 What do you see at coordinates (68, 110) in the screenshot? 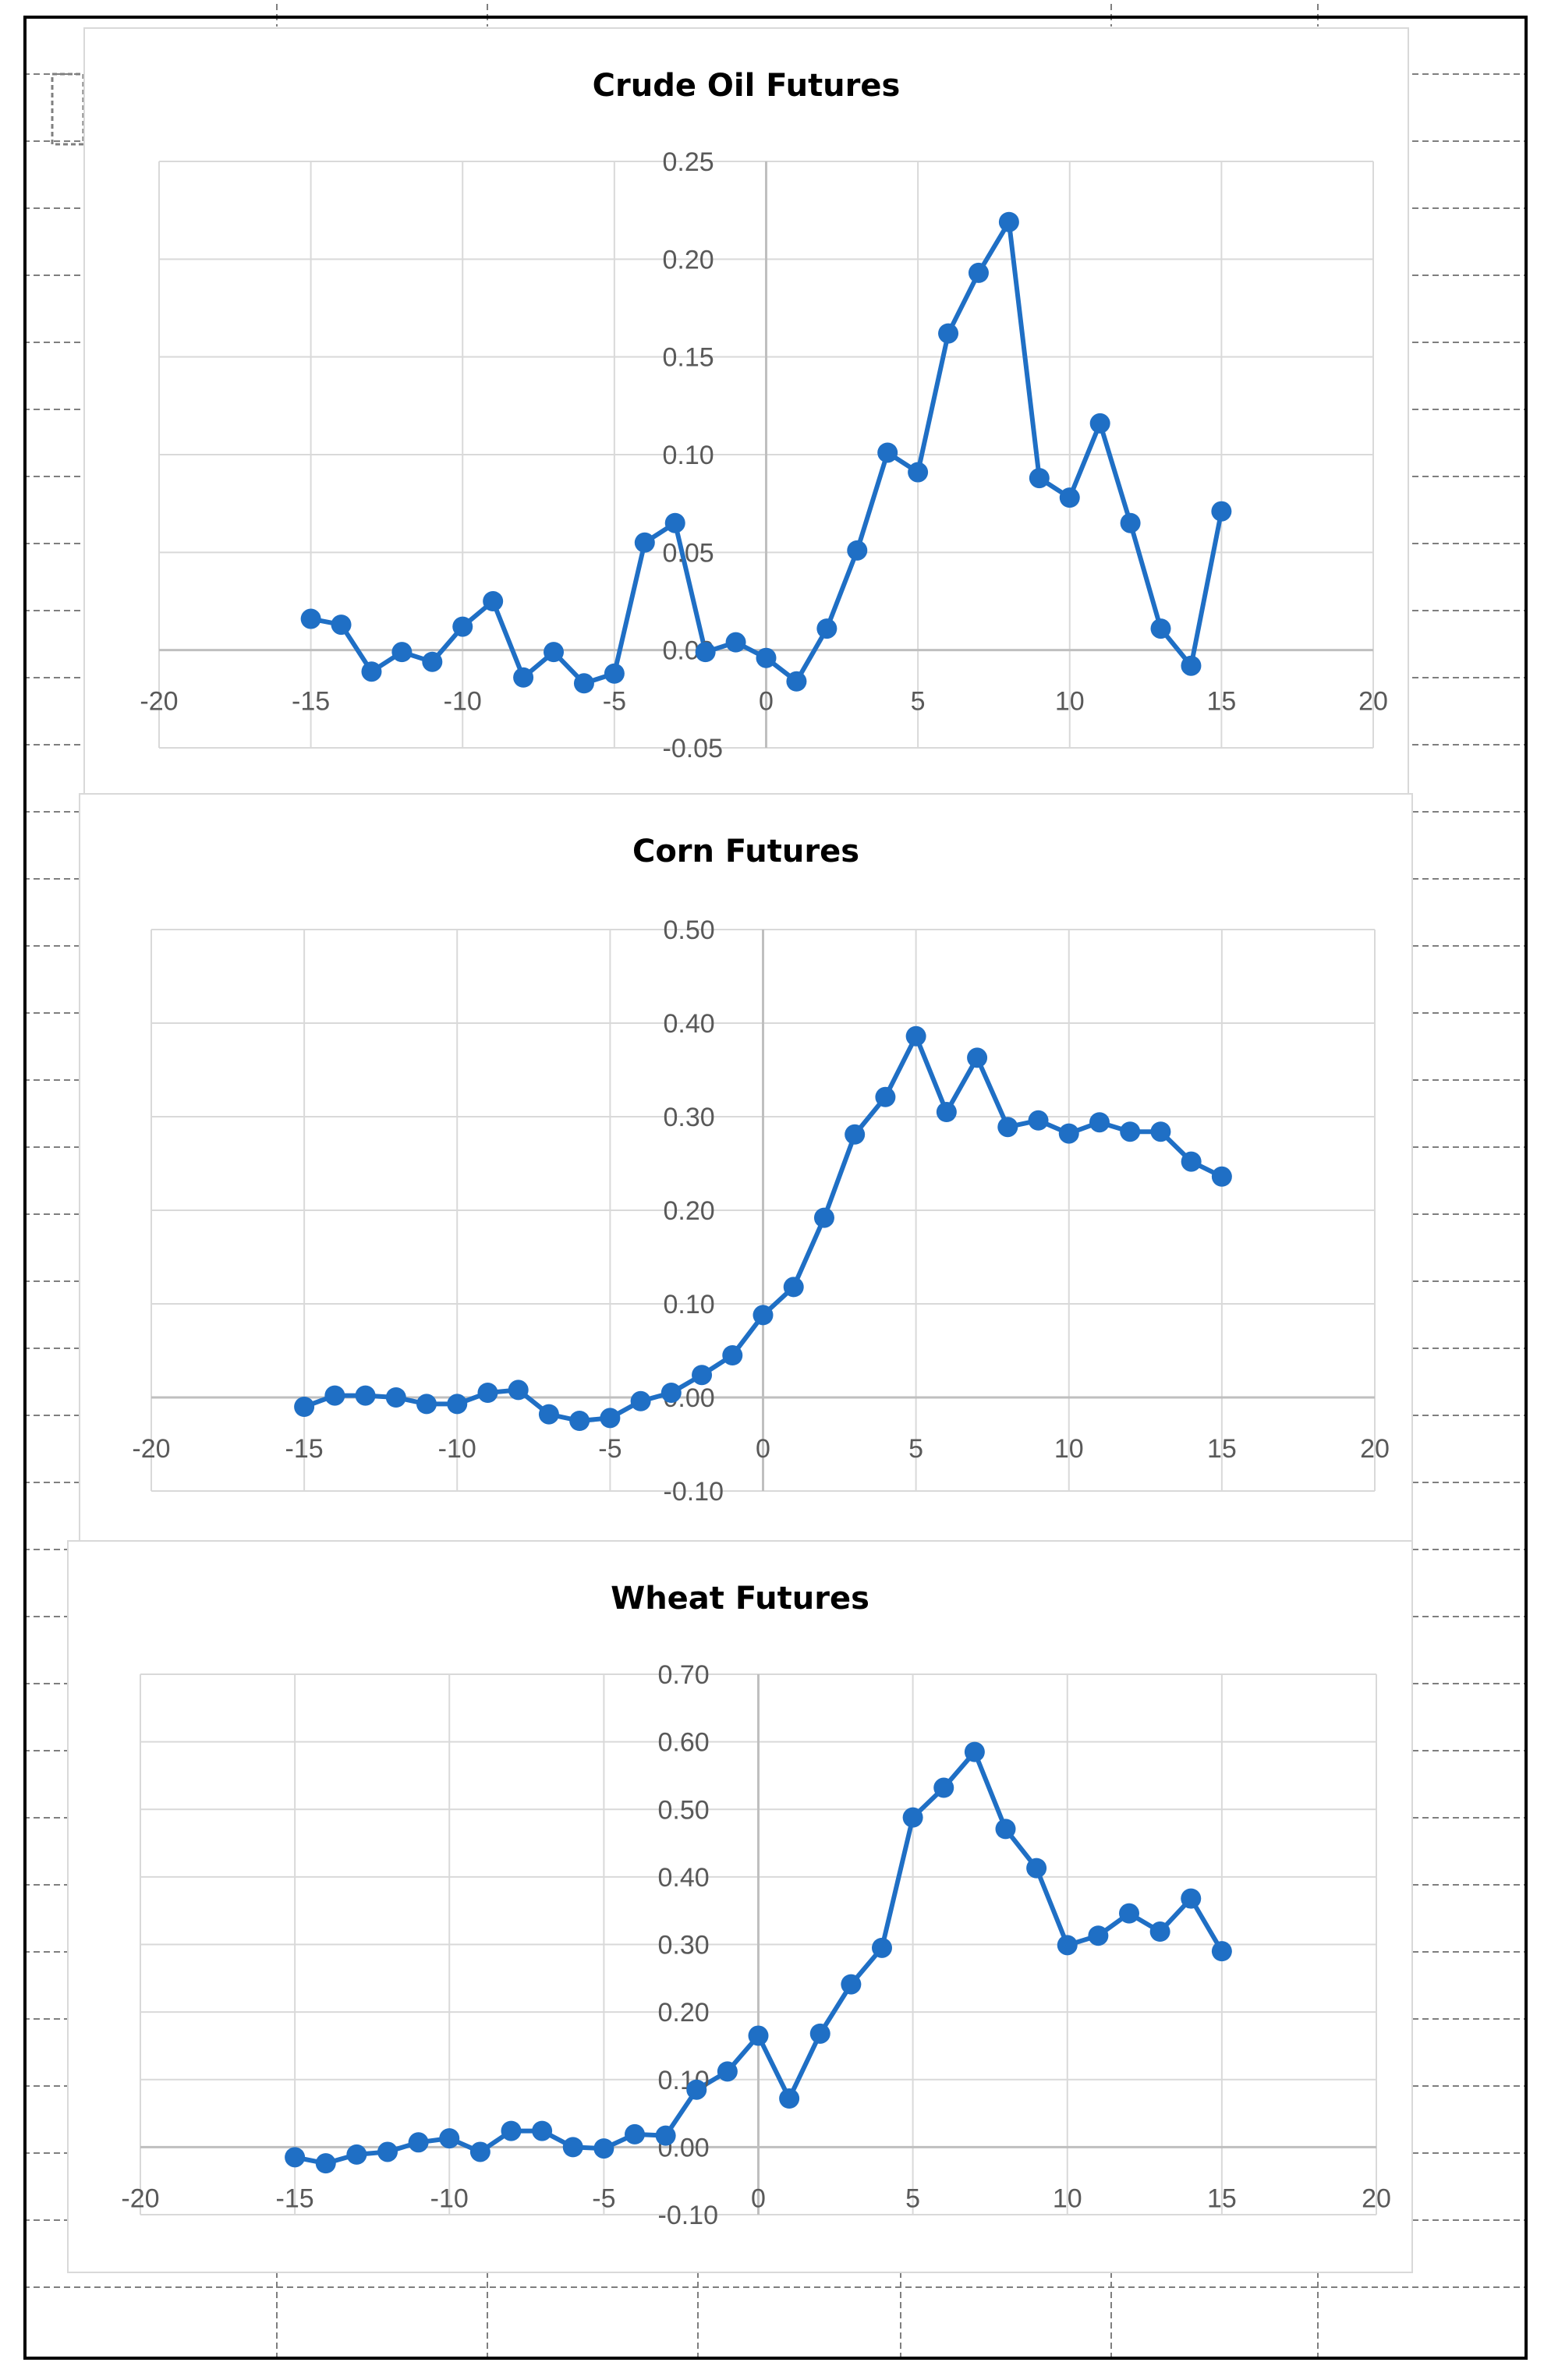
I see `selection-handle` at bounding box center [68, 110].